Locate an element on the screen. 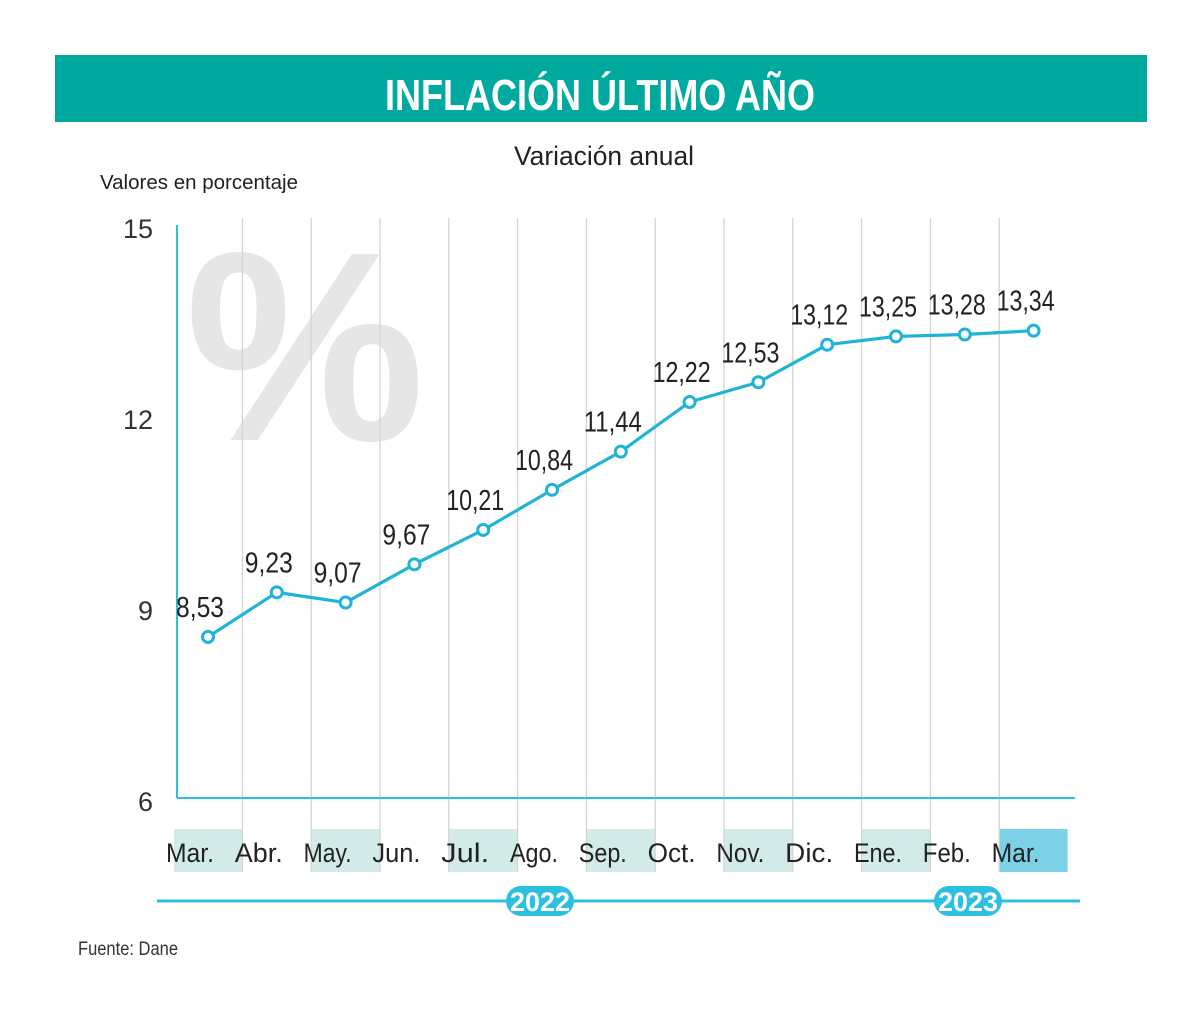 This screenshot has height=1016, width=1200. data-label: 13,28 is located at coordinates (957, 306).